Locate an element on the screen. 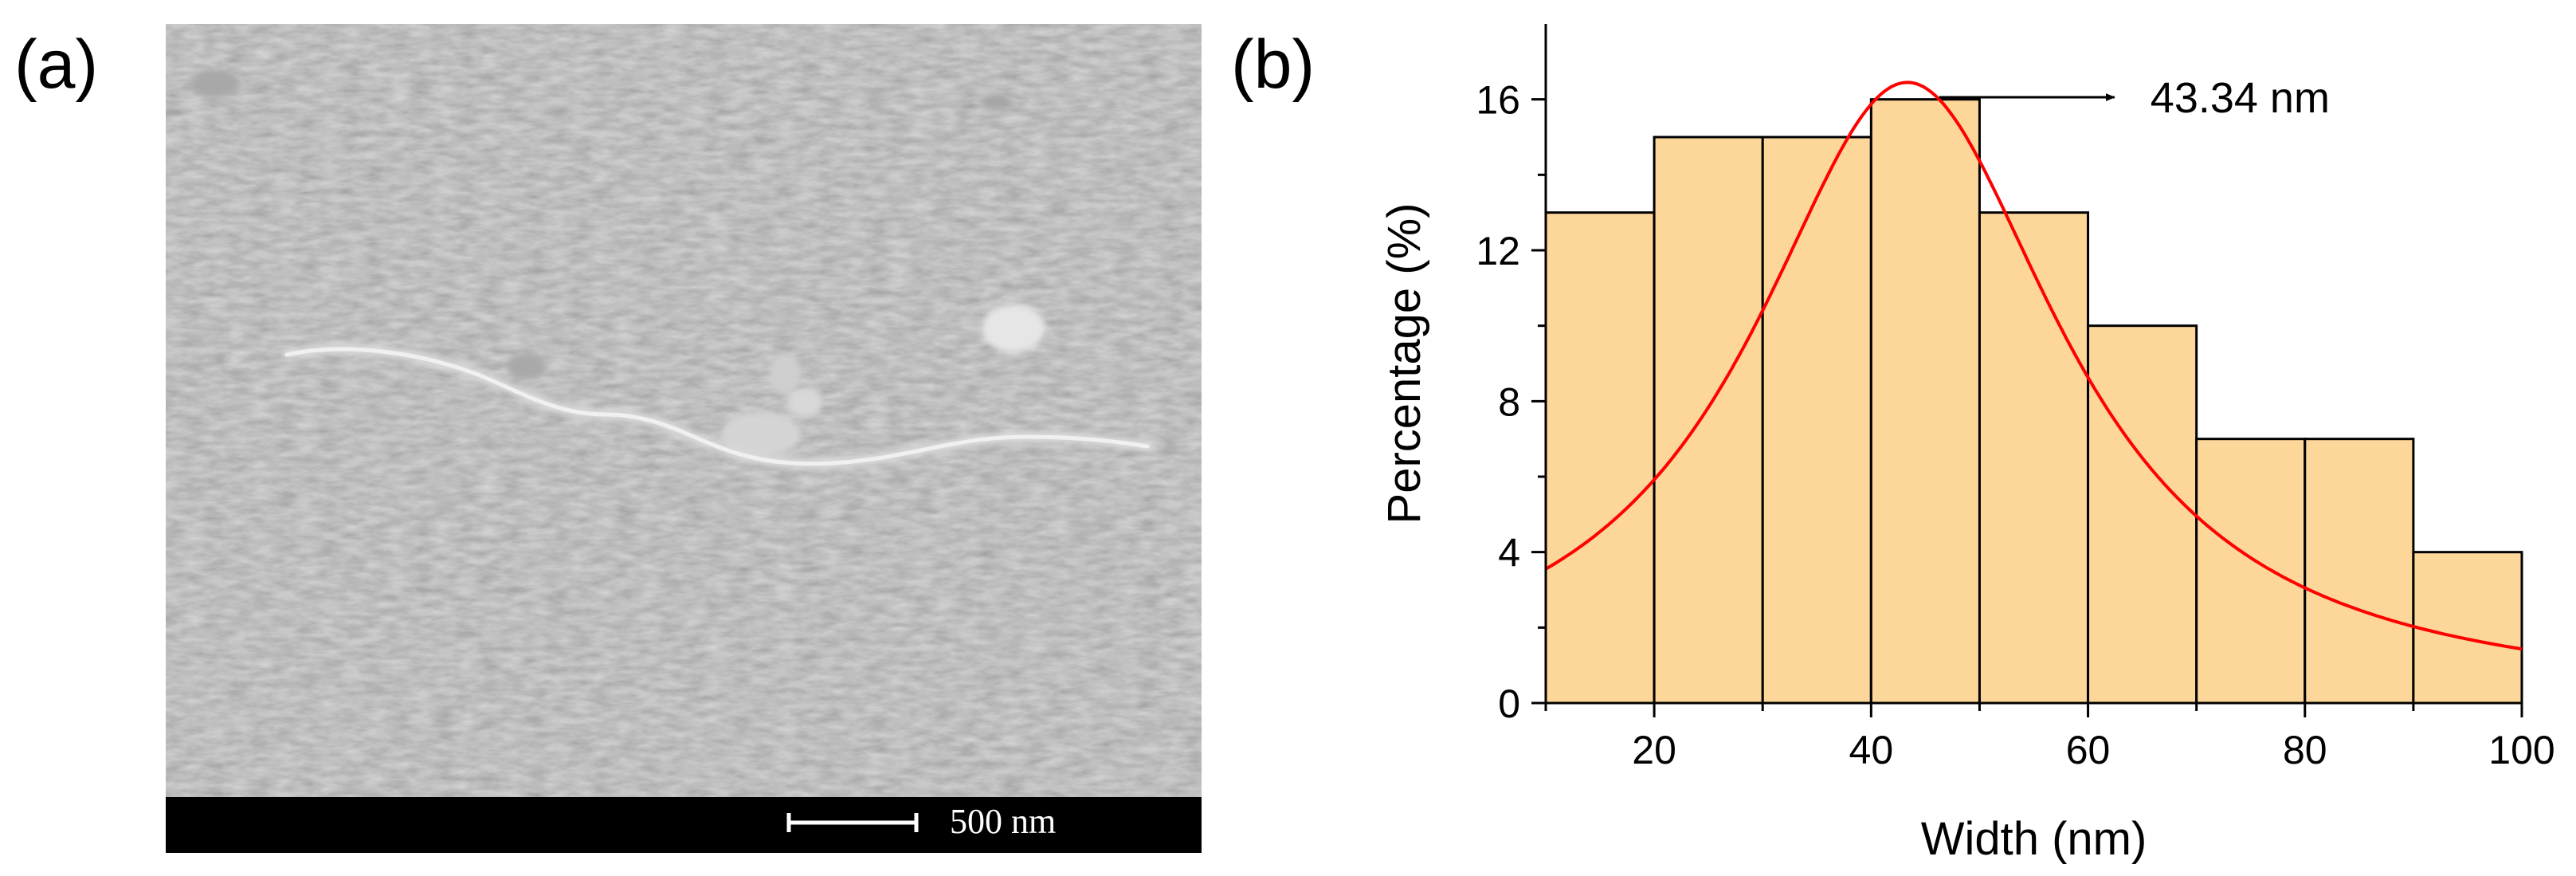 The height and width of the screenshot is (876, 2576). y-axis-ticks: 0 4 8 12 16 is located at coordinates (1511, 402).